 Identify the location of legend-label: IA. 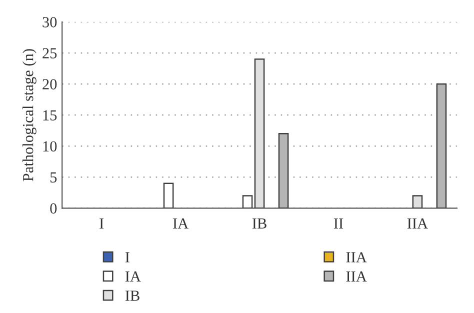
(133, 276).